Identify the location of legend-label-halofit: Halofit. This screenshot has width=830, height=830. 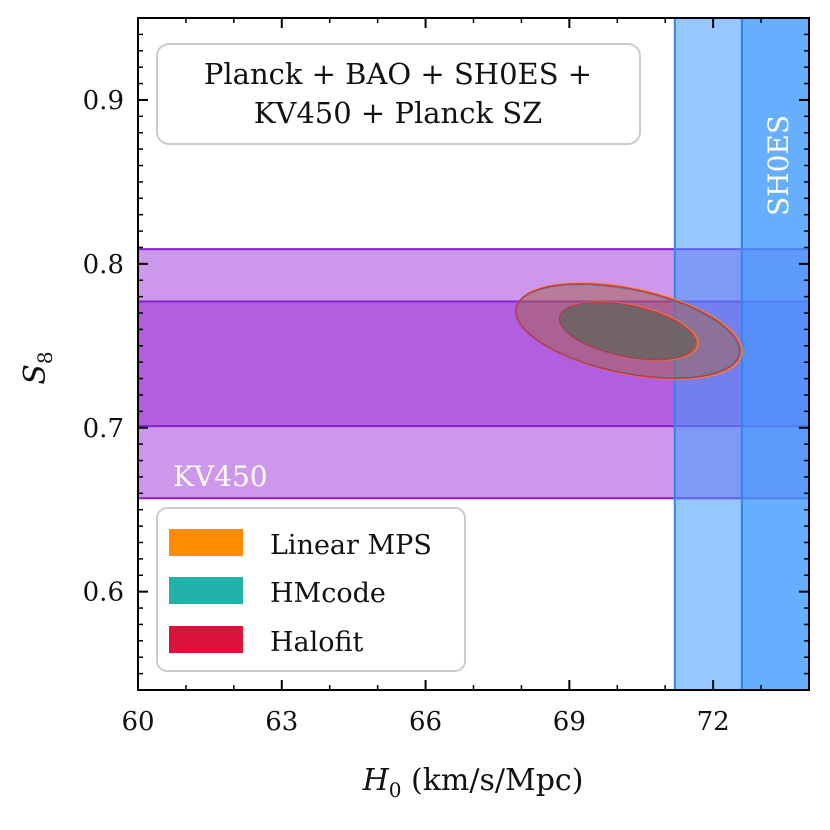
(317, 642).